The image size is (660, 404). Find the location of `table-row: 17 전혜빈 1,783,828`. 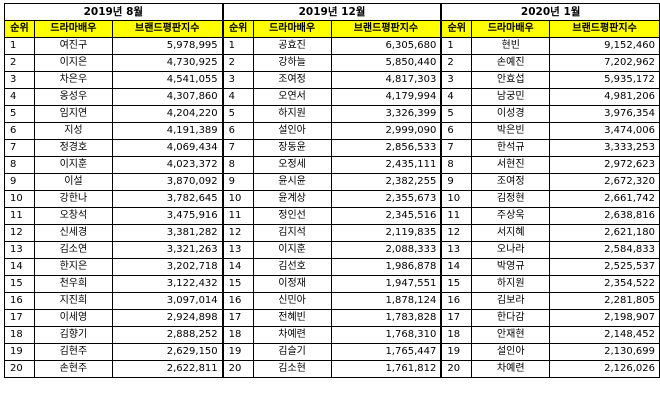

table-row: 17 전혜빈 1,783,828 is located at coordinates (332, 318).